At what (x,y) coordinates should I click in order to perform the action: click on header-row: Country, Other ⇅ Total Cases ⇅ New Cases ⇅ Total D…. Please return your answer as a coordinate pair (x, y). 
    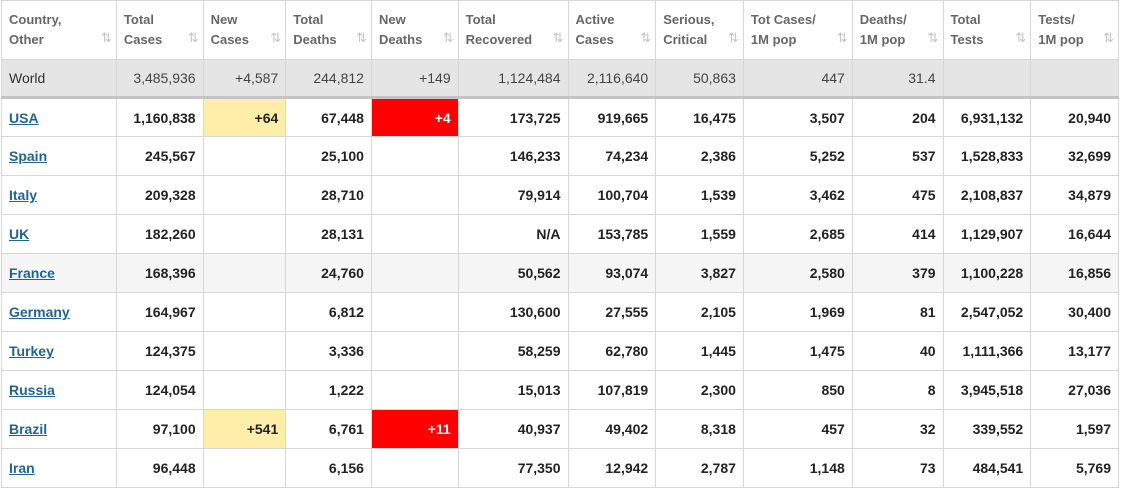
    Looking at the image, I should click on (560, 30).